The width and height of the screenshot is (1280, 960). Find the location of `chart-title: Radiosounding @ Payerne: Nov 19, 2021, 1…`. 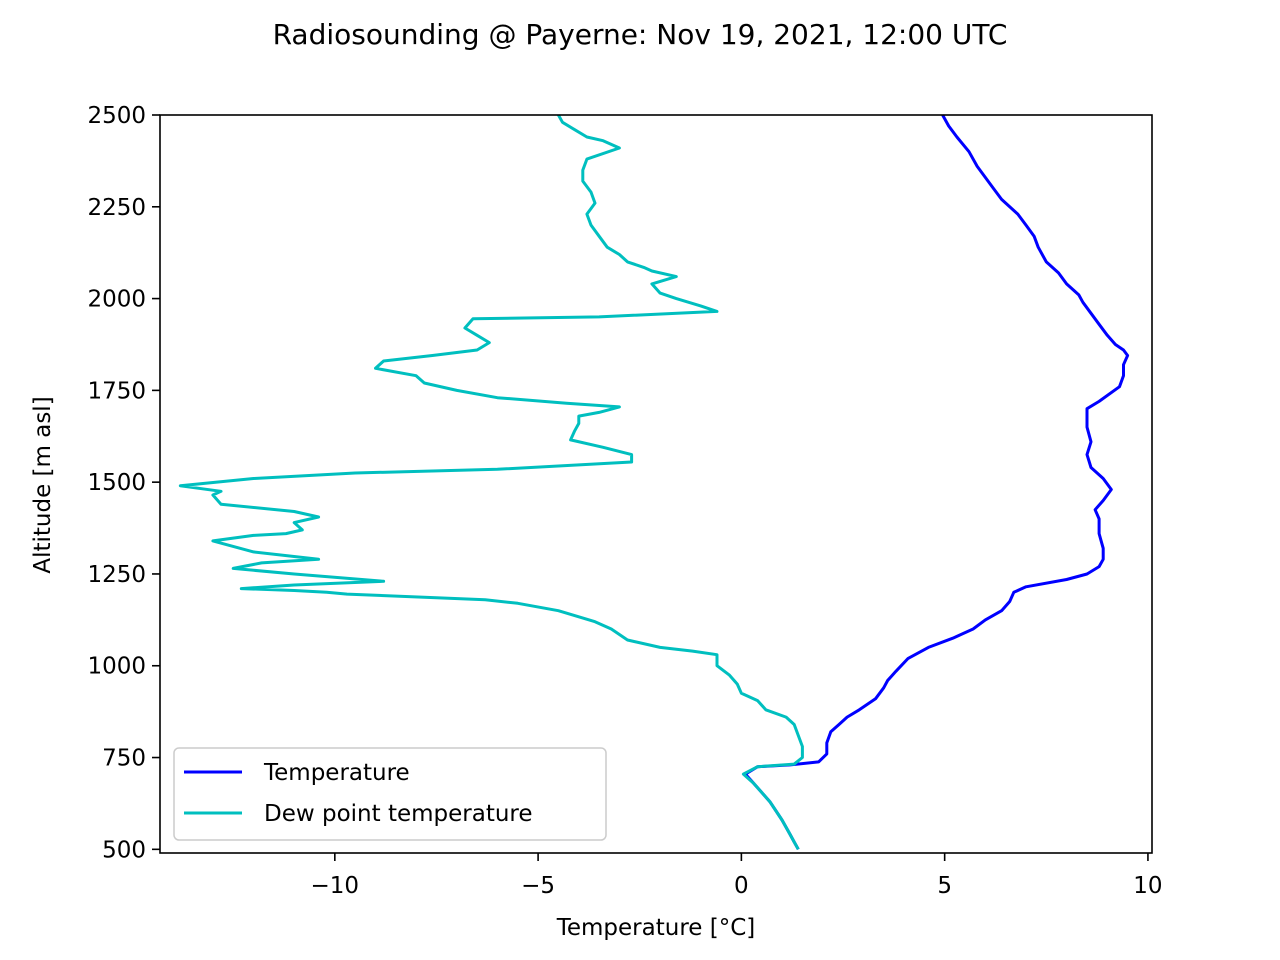

chart-title: Radiosounding @ Payerne: Nov 19, 2021, 1… is located at coordinates (640, 34).